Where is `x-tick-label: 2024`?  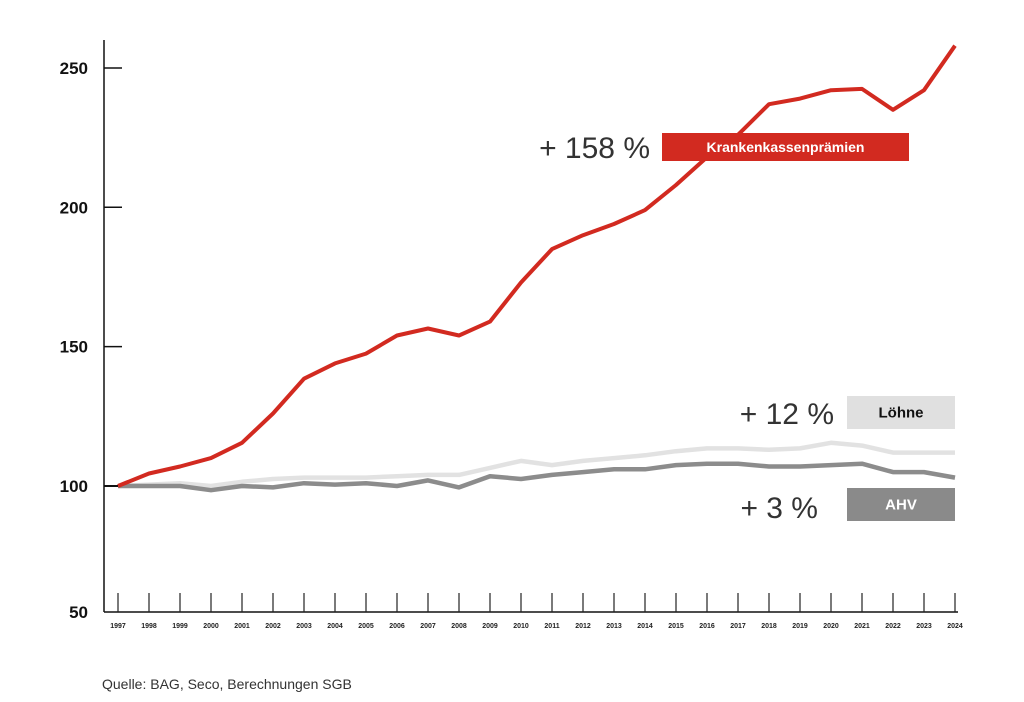
x-tick-label: 2024 is located at coordinates (955, 626).